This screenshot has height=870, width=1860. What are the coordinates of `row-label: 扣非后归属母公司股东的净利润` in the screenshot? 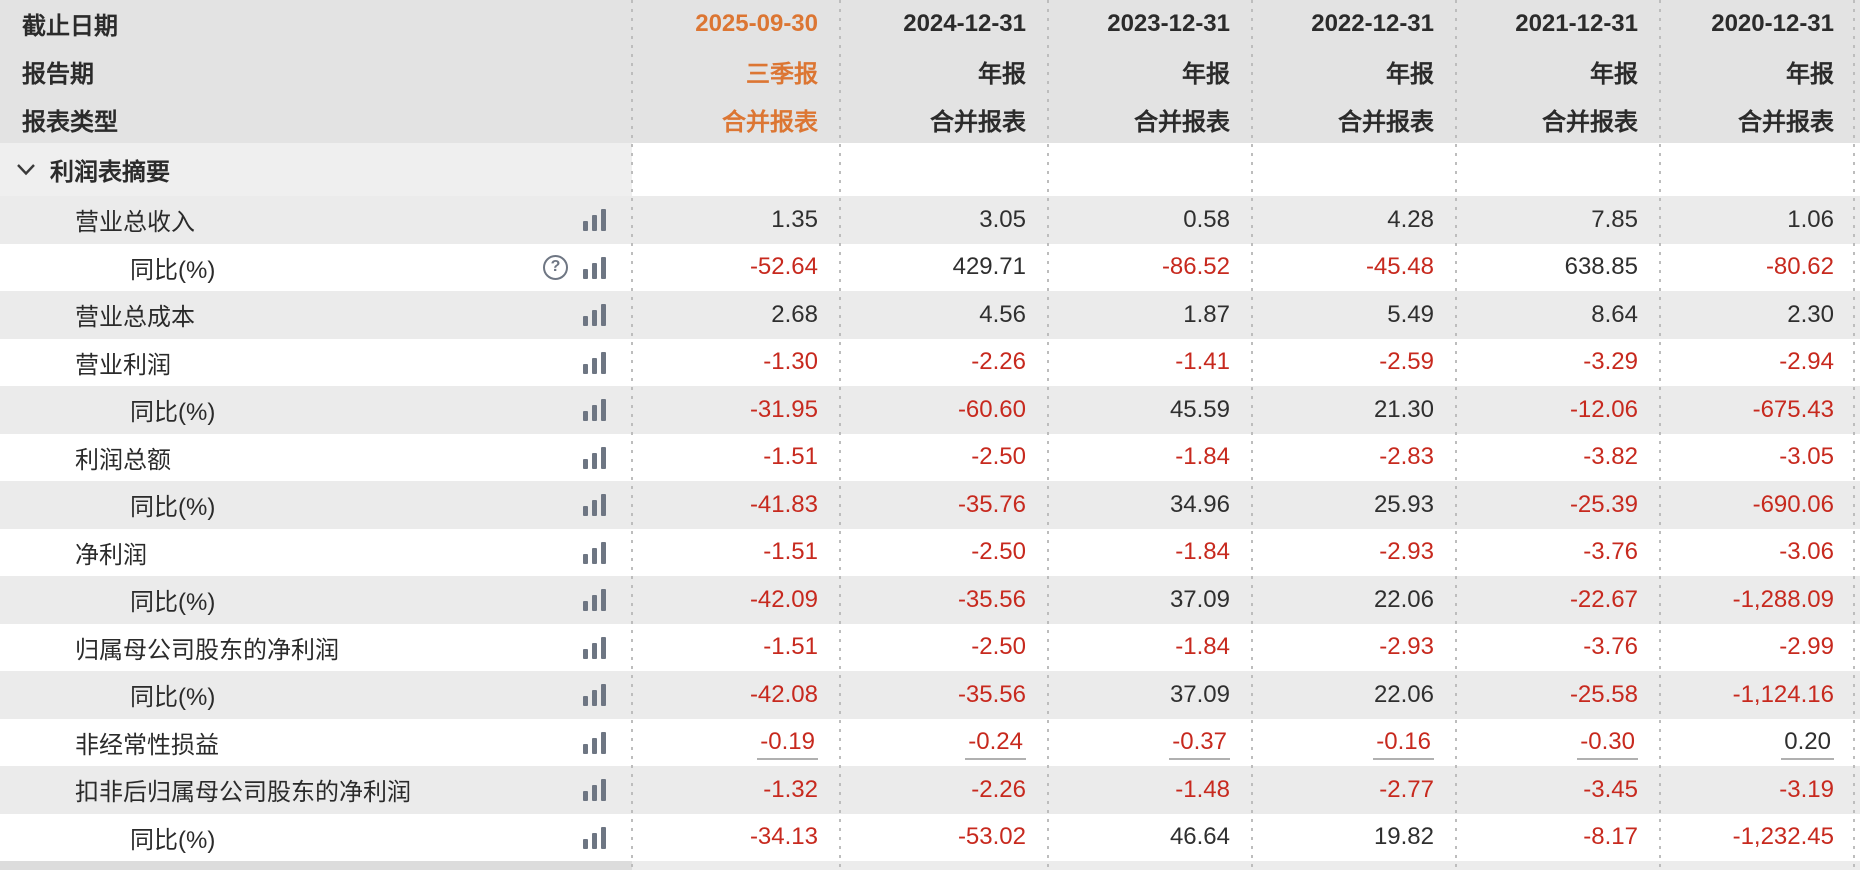 It's located at (243, 793).